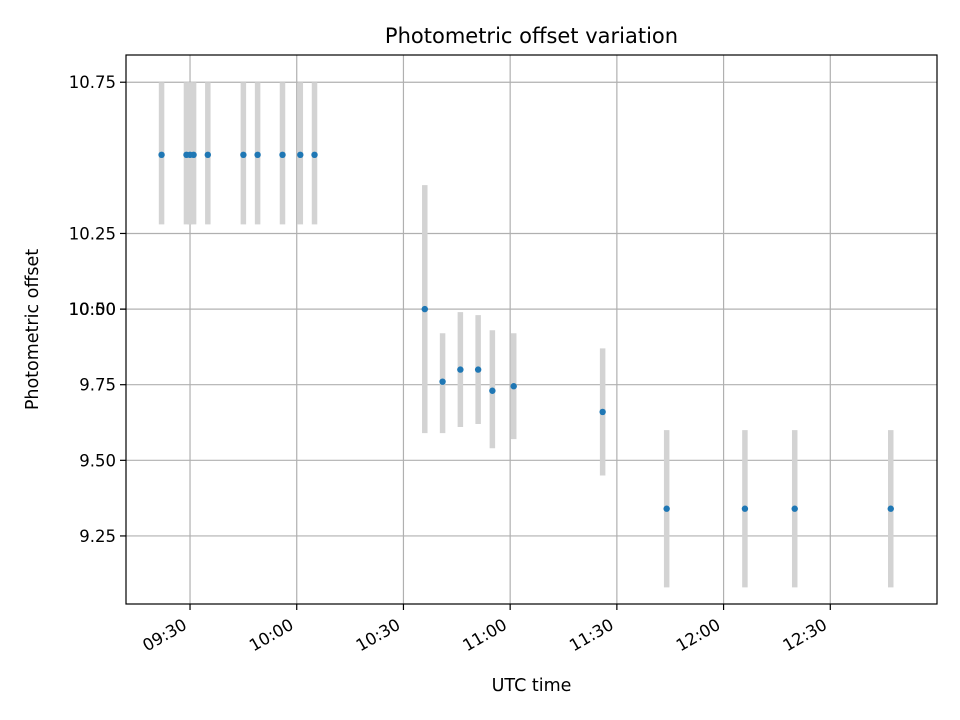  I want to click on y-axis-ticks: 9.25 9.50 9.75 10.00 10.25 10:50 10.75, so click(97, 309).